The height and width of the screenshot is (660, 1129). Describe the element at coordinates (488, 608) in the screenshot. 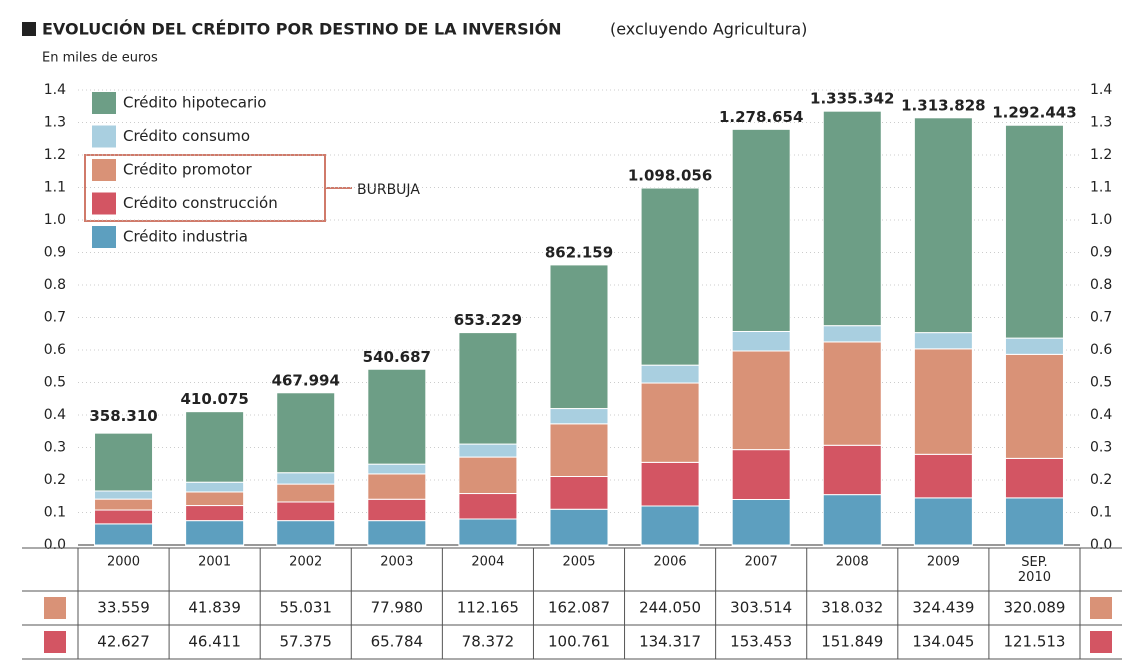

I see `table-cell: 112.165` at that location.